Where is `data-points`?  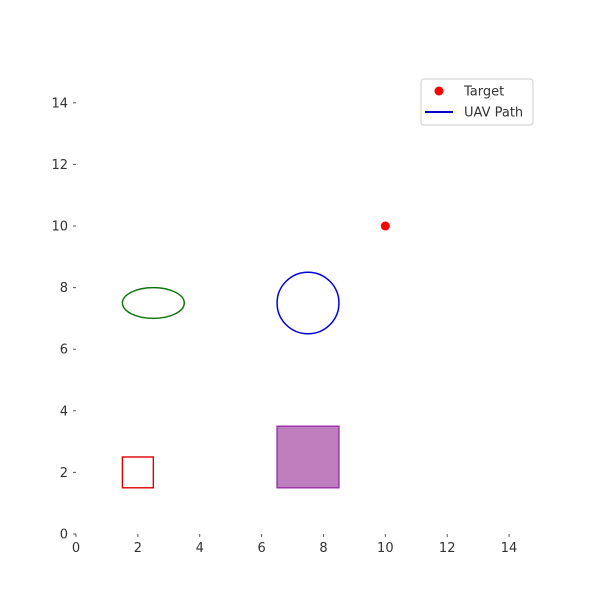 data-points is located at coordinates (385, 226).